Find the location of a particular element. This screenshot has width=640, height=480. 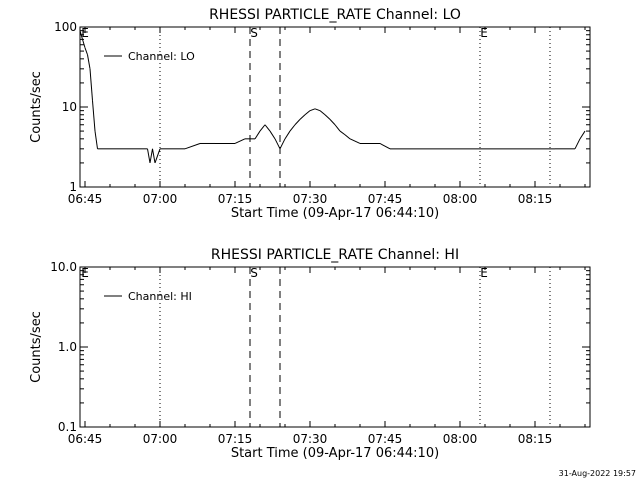

legend-label: Channel: HI is located at coordinates (160, 296).